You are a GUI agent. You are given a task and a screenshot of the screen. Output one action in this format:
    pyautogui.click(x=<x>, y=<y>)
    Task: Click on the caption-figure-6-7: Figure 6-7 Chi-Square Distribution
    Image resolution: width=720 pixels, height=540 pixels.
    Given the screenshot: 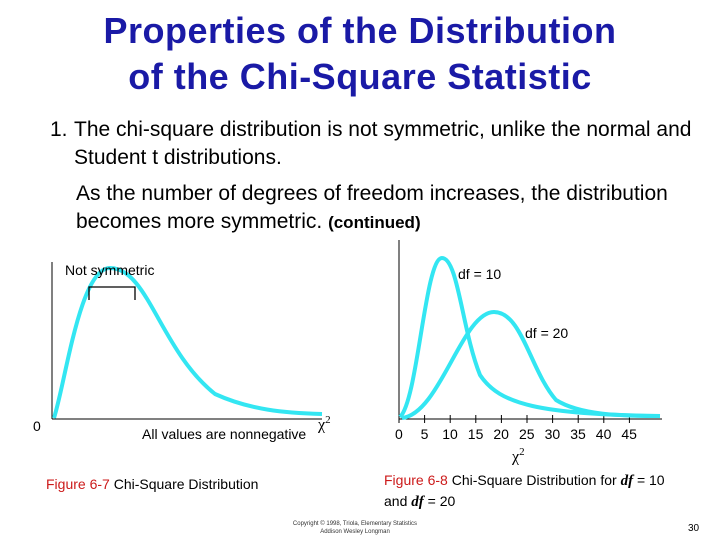 What is the action you would take?
    pyautogui.click(x=152, y=484)
    